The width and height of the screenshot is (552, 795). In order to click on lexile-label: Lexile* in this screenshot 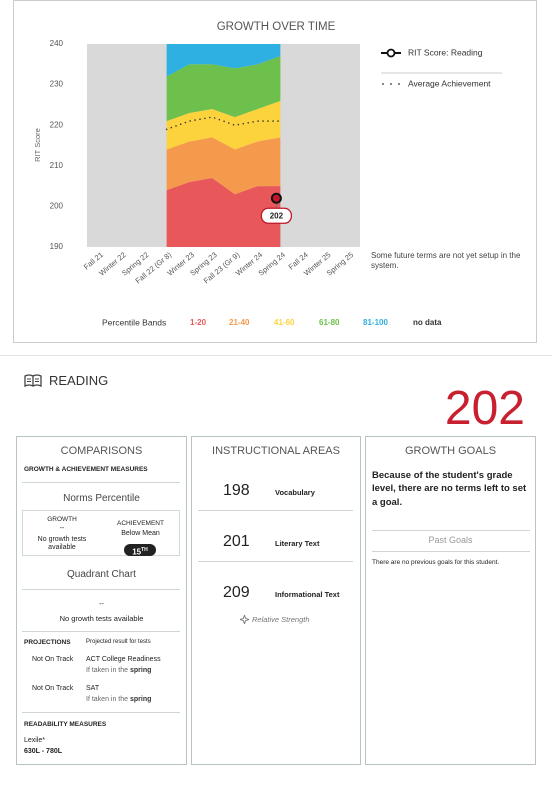, I will do `click(35, 740)`.